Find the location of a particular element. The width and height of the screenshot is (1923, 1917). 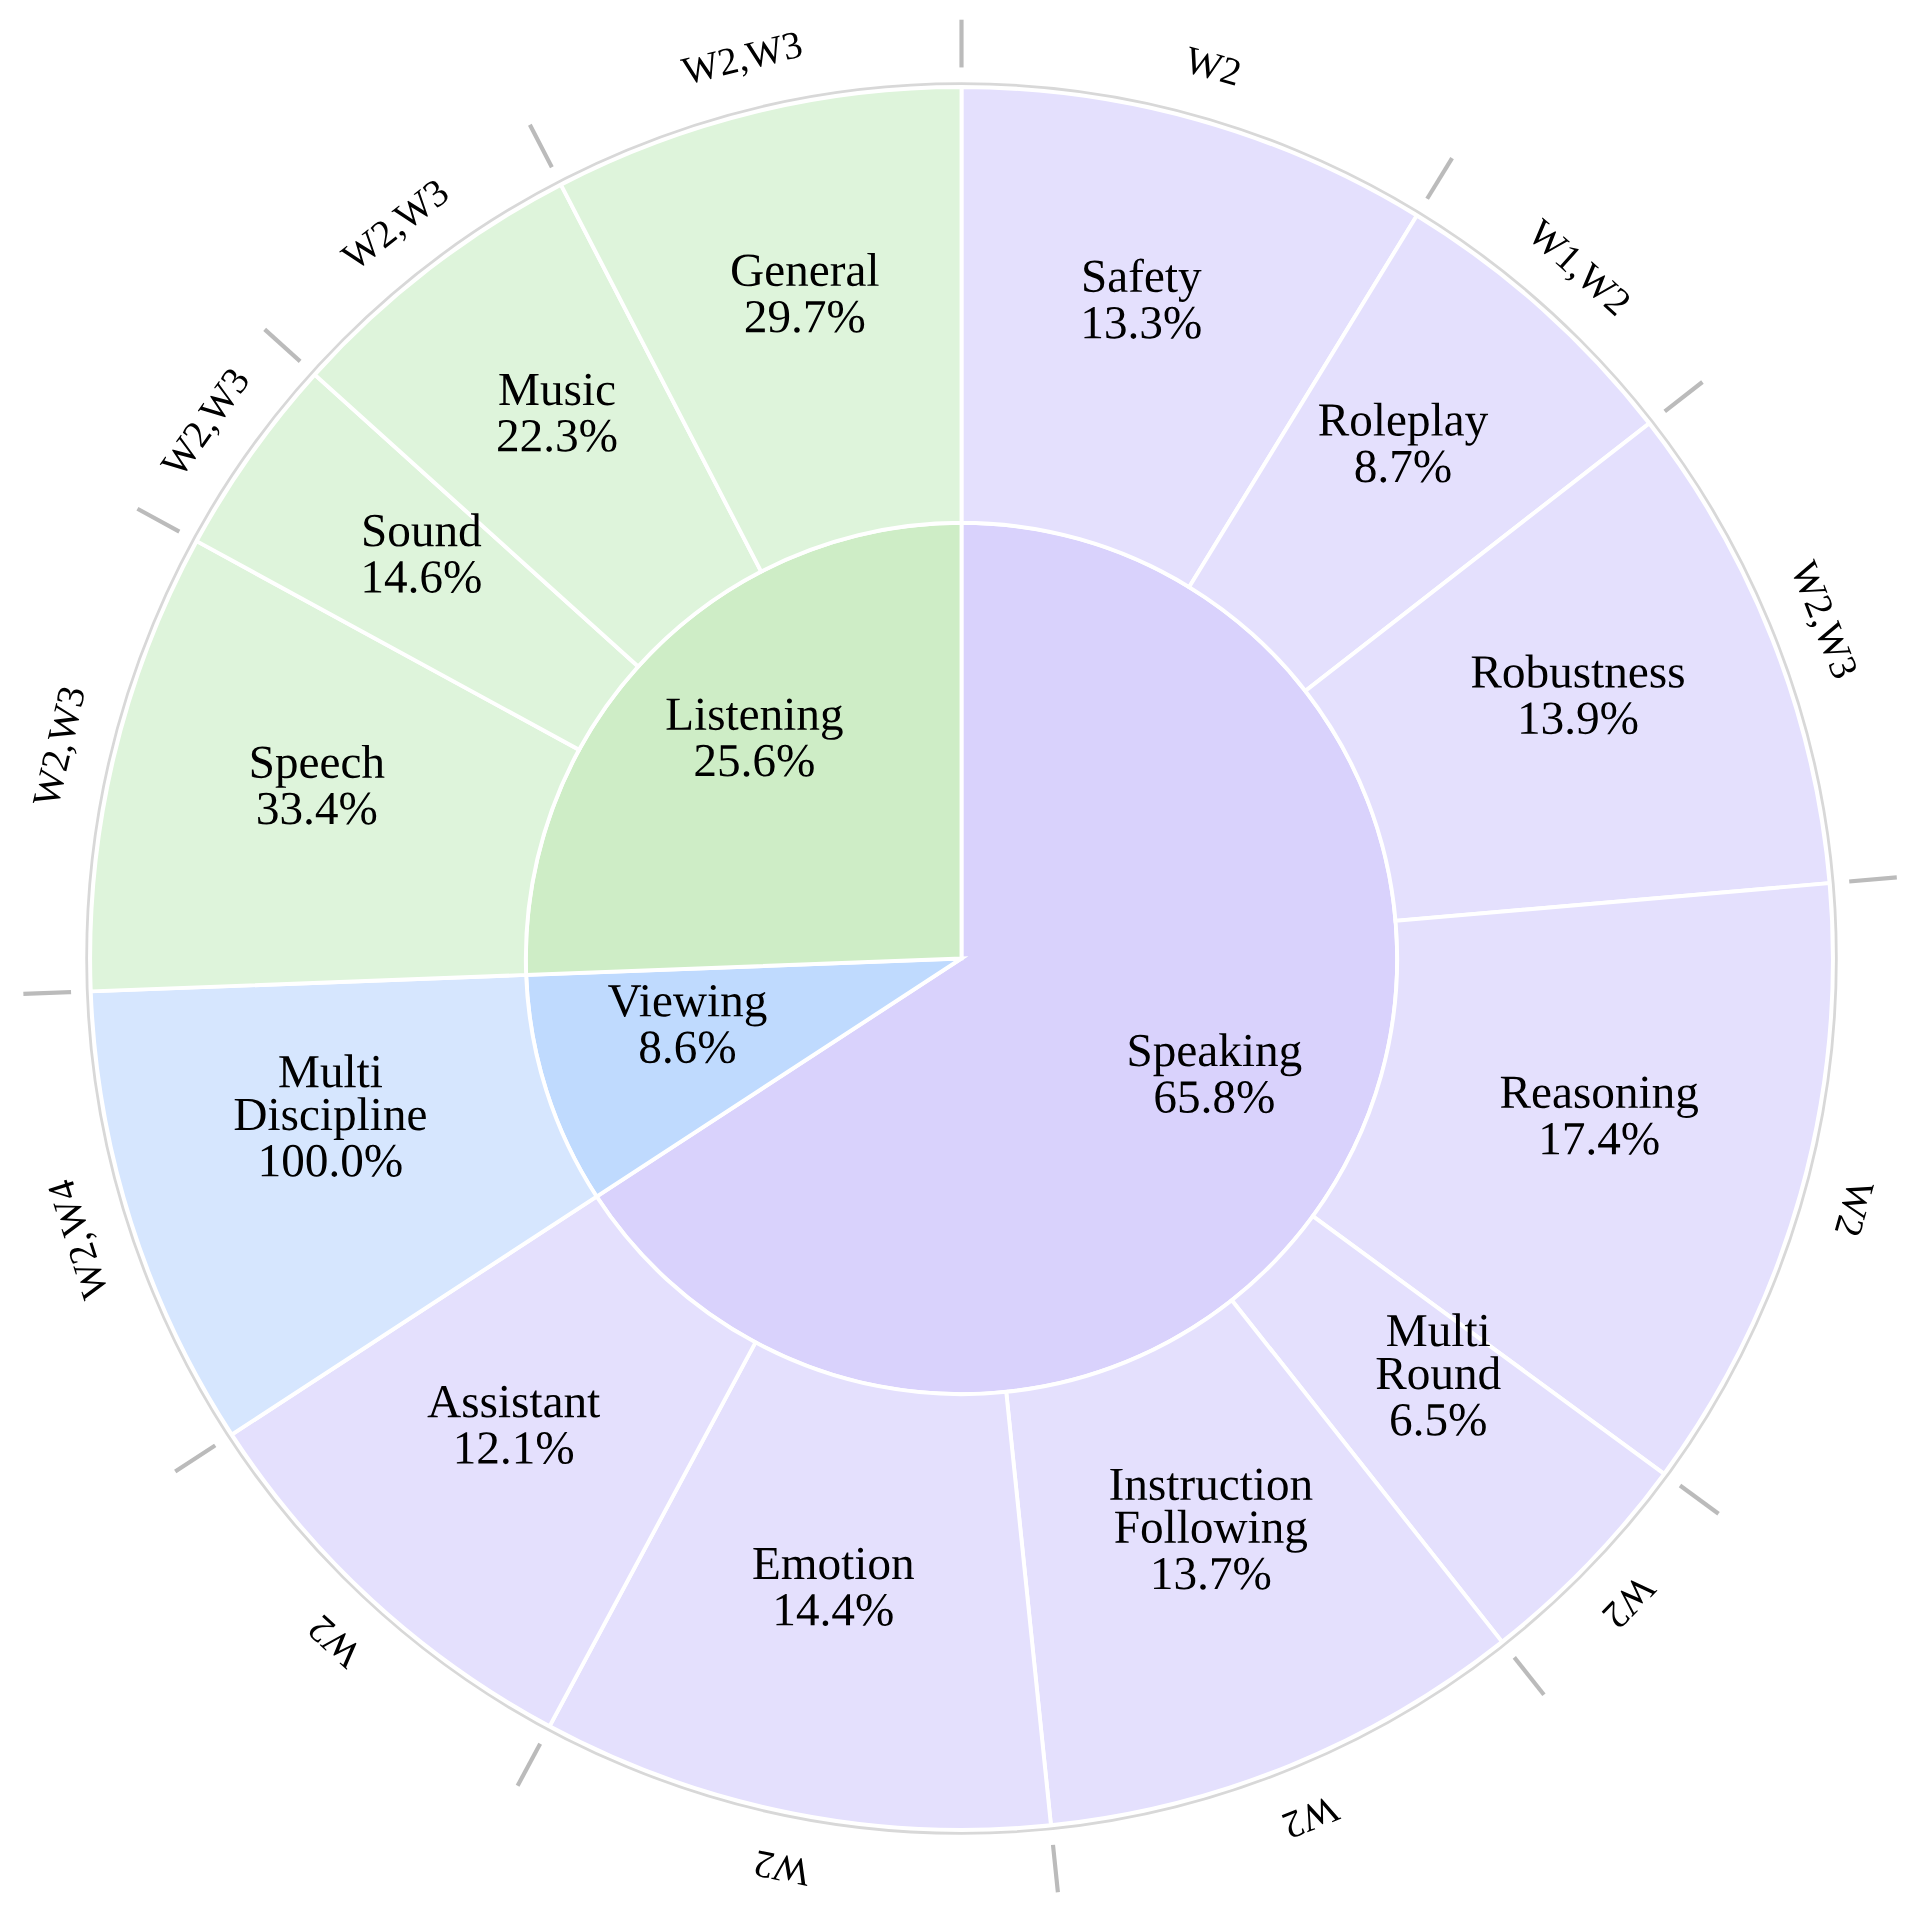

category-label: Robustness is located at coordinates (1577, 671).